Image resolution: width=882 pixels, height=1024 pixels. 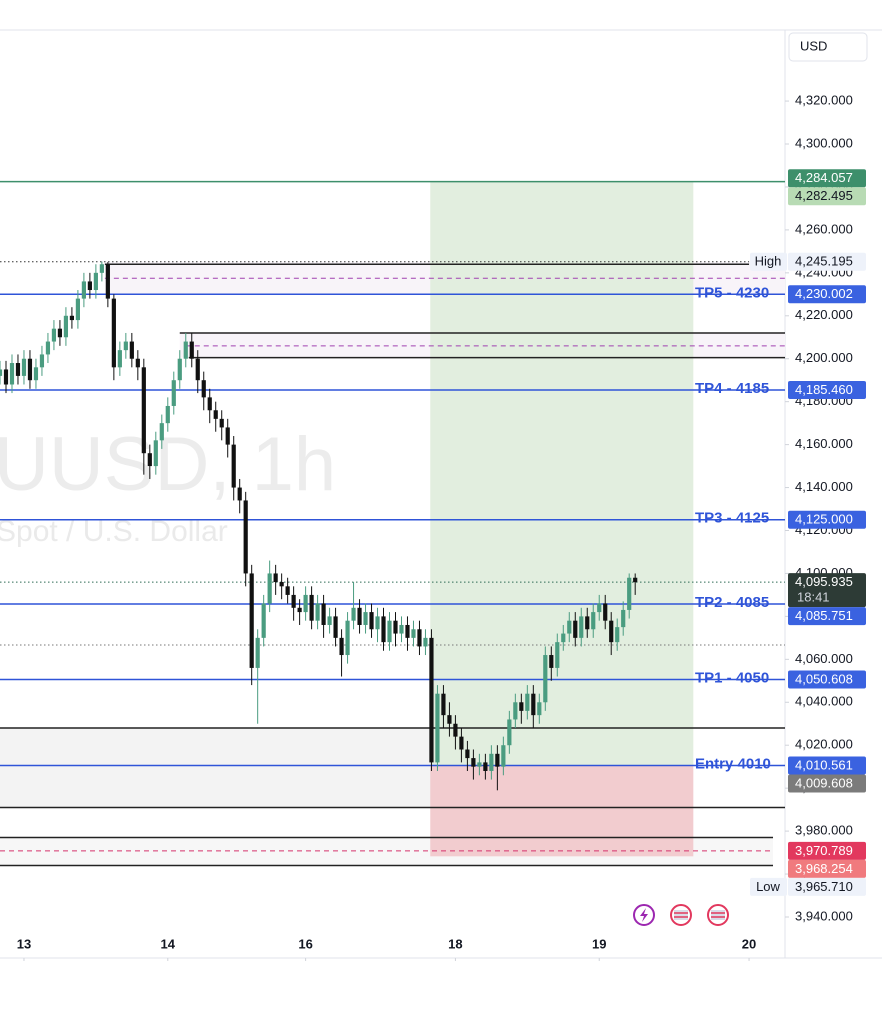 I want to click on y-tick-label: 4,320.000, so click(x=824, y=100).